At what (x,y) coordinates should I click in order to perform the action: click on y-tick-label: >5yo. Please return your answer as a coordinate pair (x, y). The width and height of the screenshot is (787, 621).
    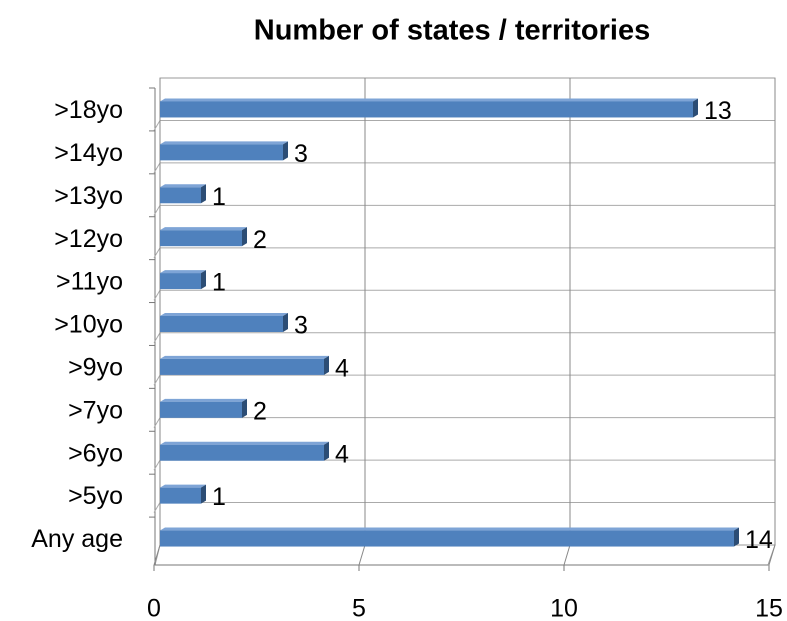
    Looking at the image, I should click on (95, 496).